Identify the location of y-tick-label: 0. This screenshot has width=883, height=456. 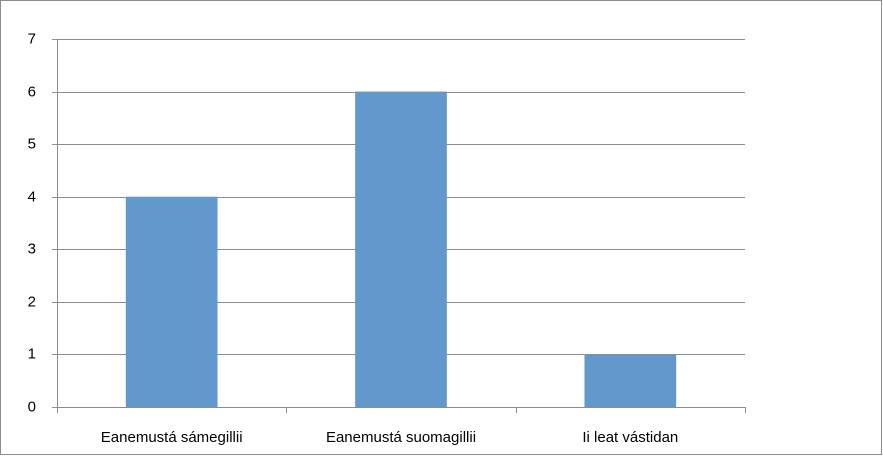
(32, 406).